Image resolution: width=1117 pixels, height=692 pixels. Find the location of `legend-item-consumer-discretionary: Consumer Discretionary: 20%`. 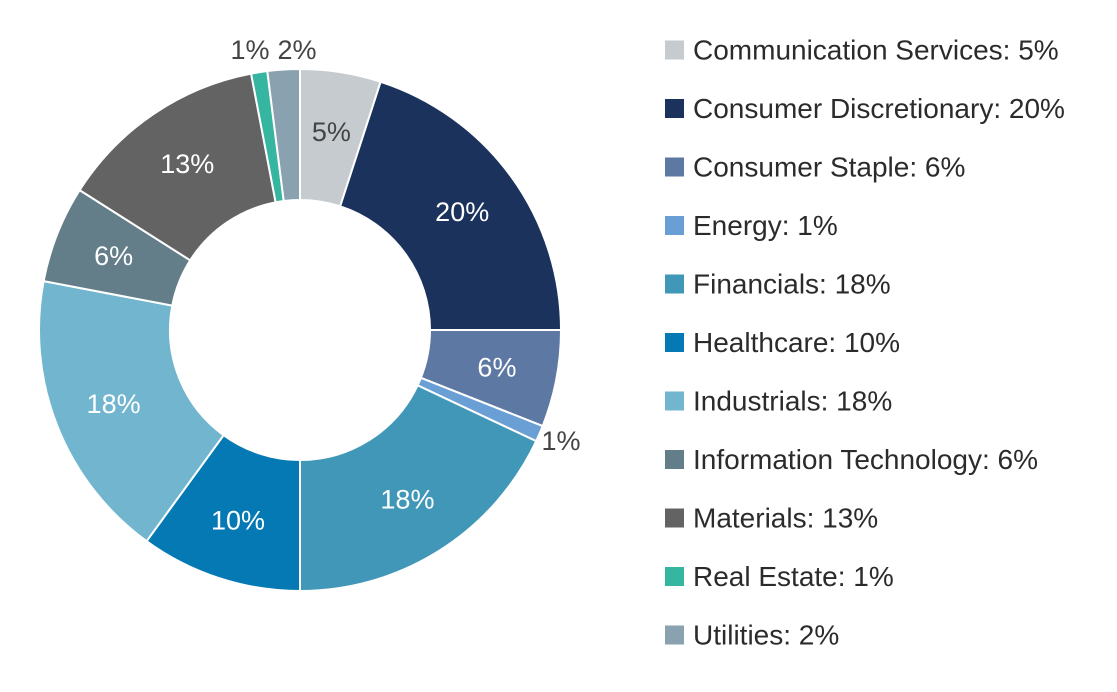

legend-item-consumer-discretionary: Consumer Discretionary: 20% is located at coordinates (865, 108).